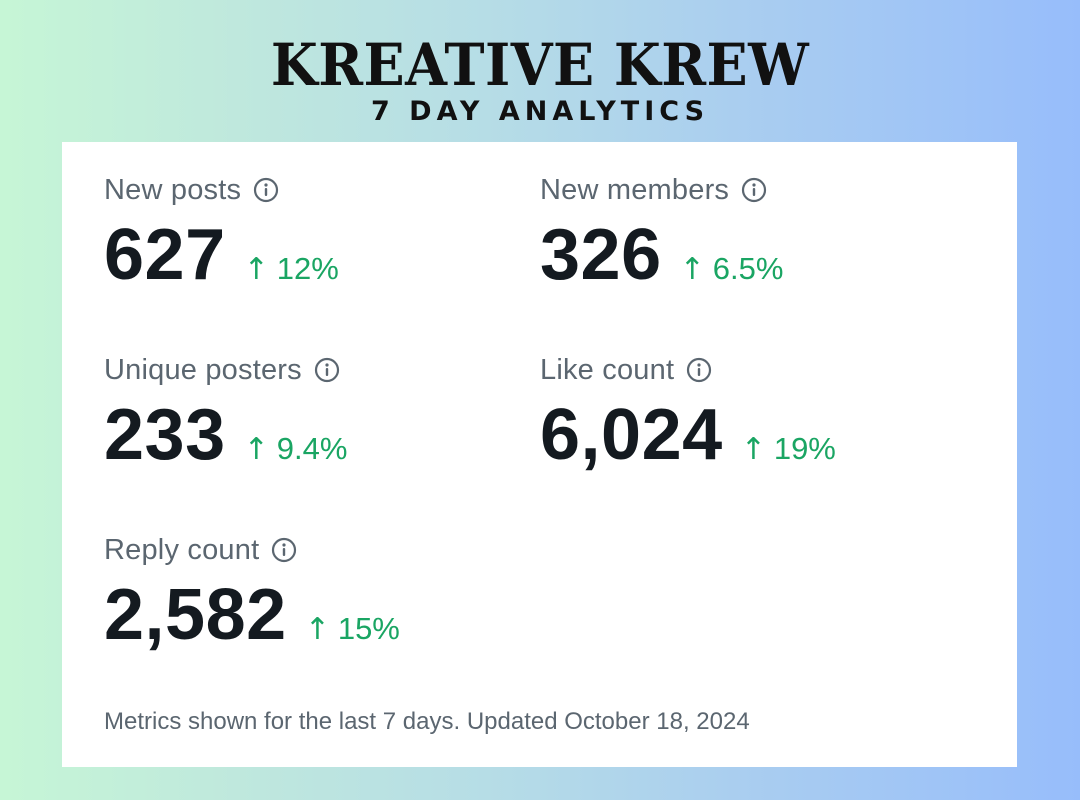 This screenshot has width=1080, height=800. I want to click on metric-unique-posters: Unique posters 233 ↑ 9.4%, so click(314, 412).